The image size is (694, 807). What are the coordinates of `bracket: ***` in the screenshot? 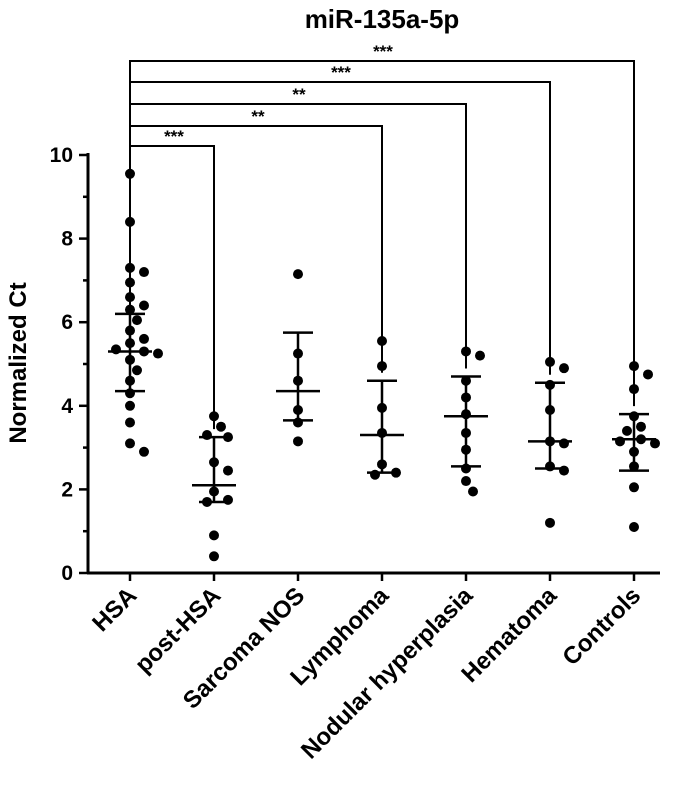 It's located at (172, 278).